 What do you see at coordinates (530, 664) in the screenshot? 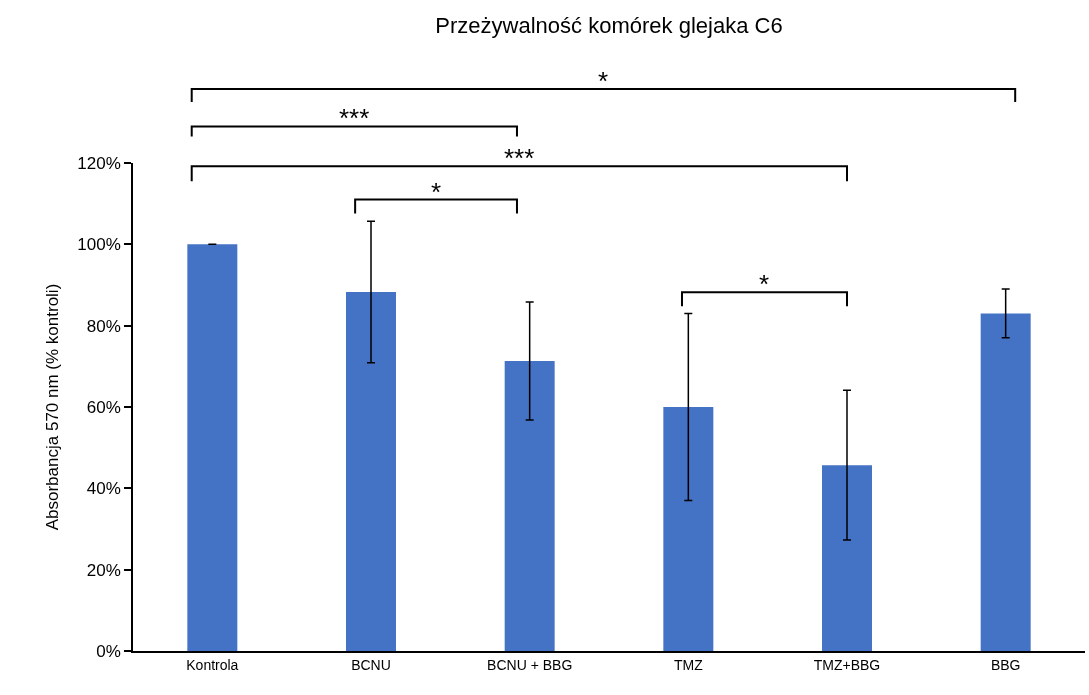
I see `x-tick-label: BCNU + BBG` at bounding box center [530, 664].